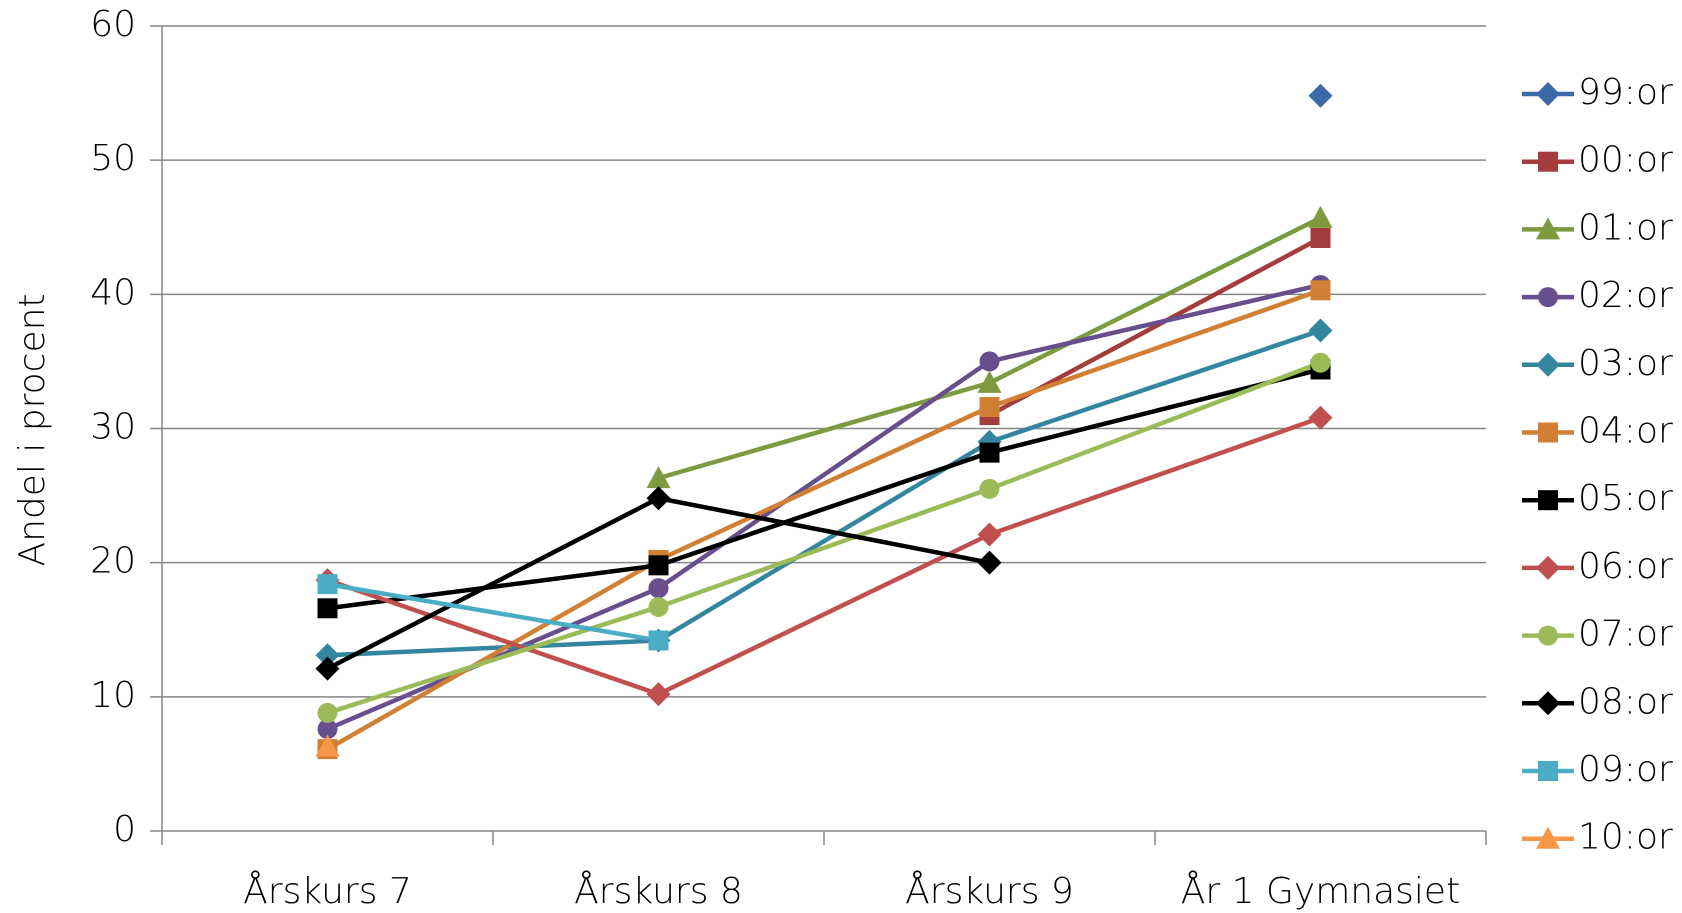  What do you see at coordinates (124, 829) in the screenshot?
I see `y-tick-label: 0` at bounding box center [124, 829].